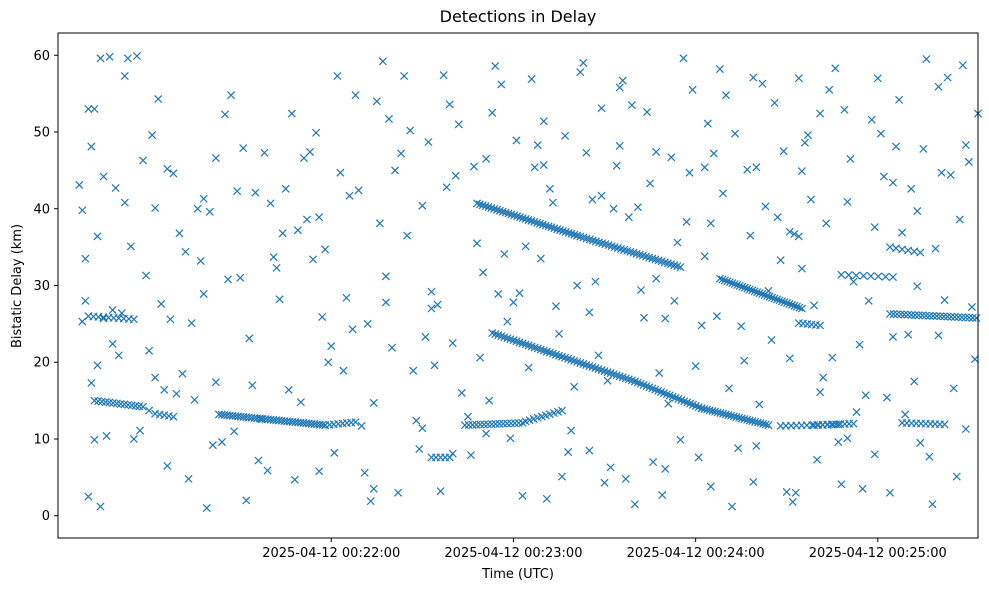 The width and height of the screenshot is (989, 590). I want to click on chart-title: Detections in Delay, so click(518, 16).